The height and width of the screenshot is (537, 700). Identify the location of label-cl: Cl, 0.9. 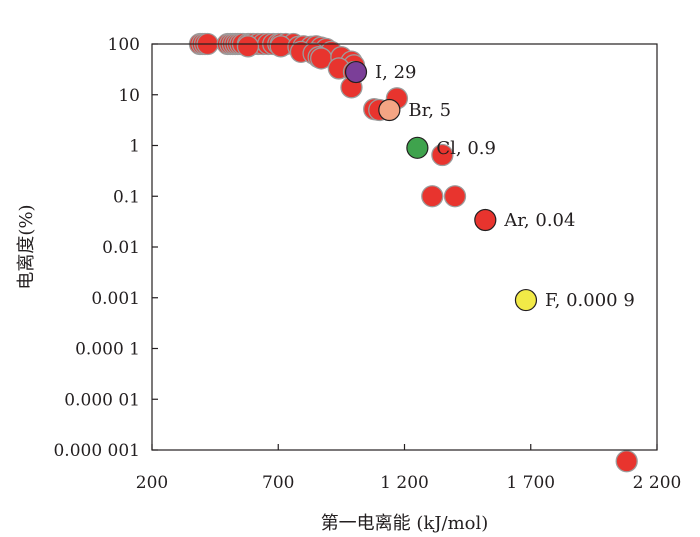
(466, 148).